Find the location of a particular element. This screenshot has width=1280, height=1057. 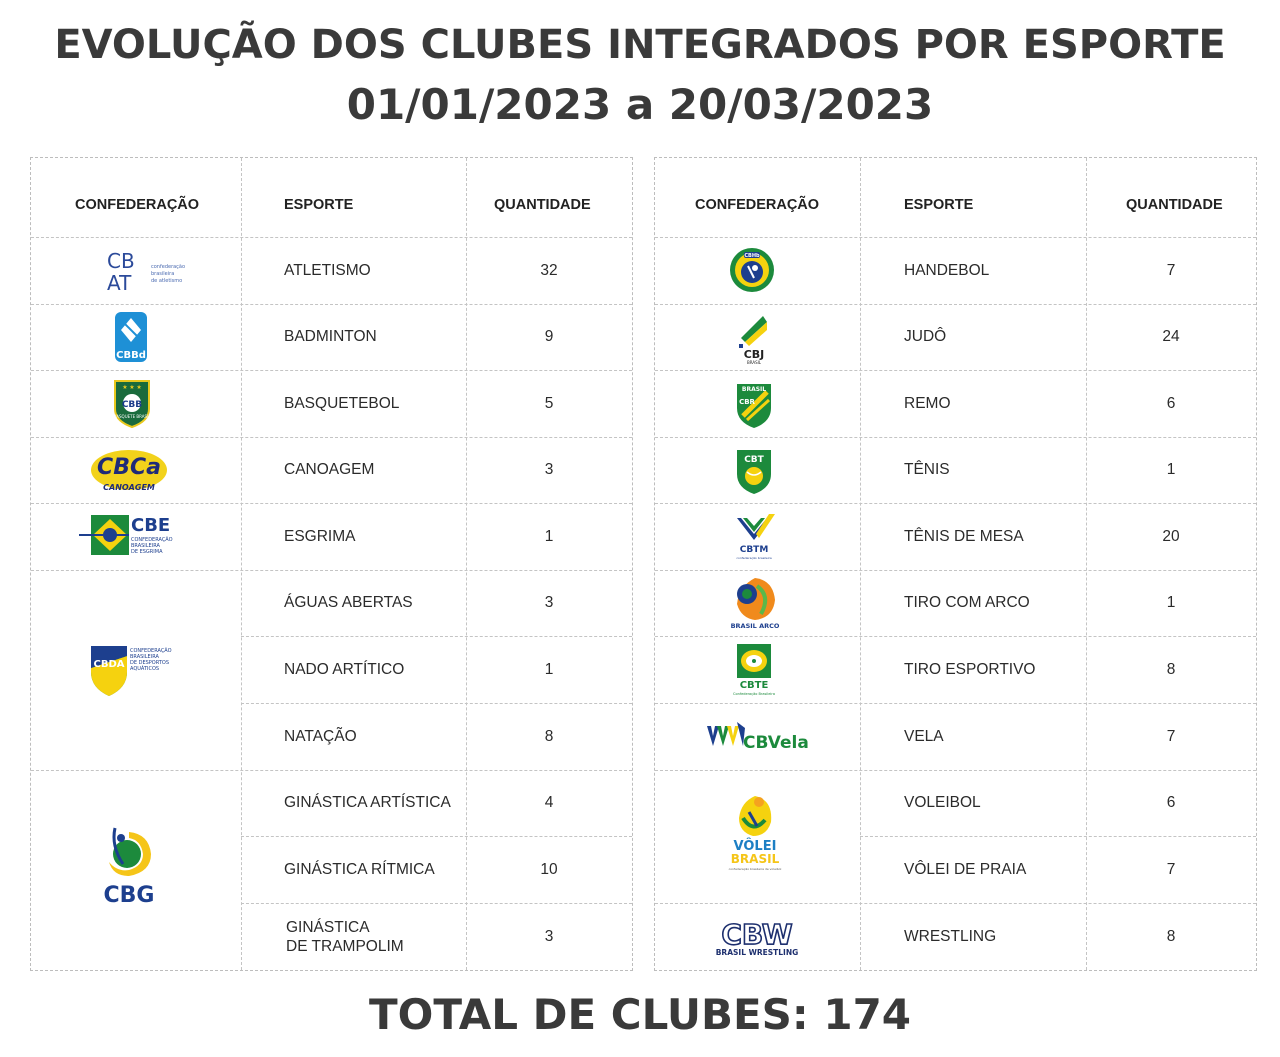

svg-text: CBB is located at coordinates (132, 405).